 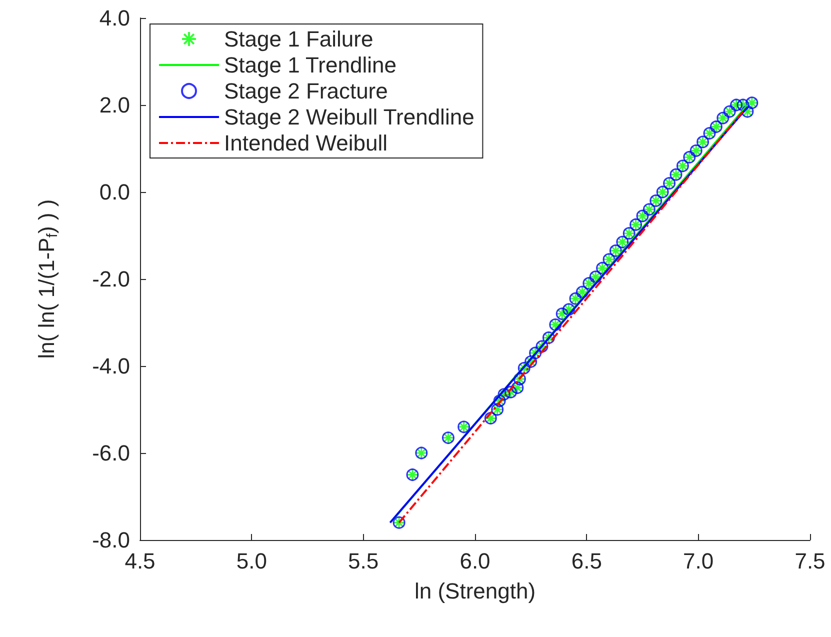 What do you see at coordinates (349, 117) in the screenshot?
I see `legend-label: Stage 2 Weibull Trendline` at bounding box center [349, 117].